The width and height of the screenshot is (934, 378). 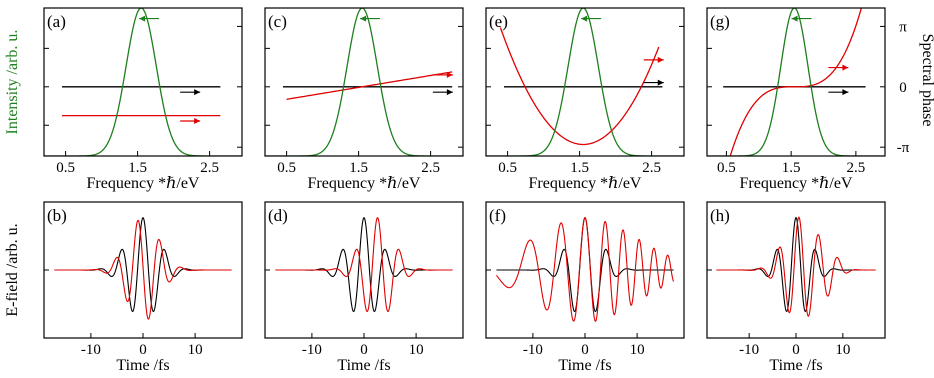 I want to click on plot-area-c, so click(x=364, y=82).